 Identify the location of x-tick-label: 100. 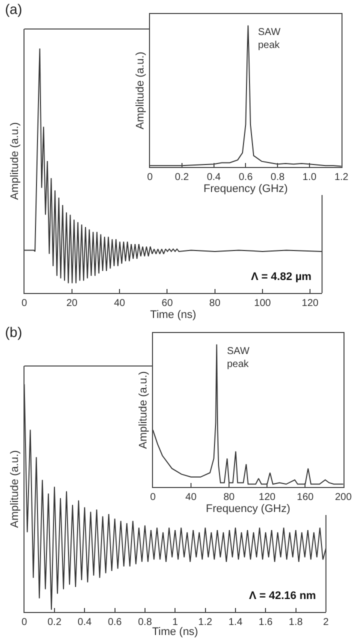
(263, 303).